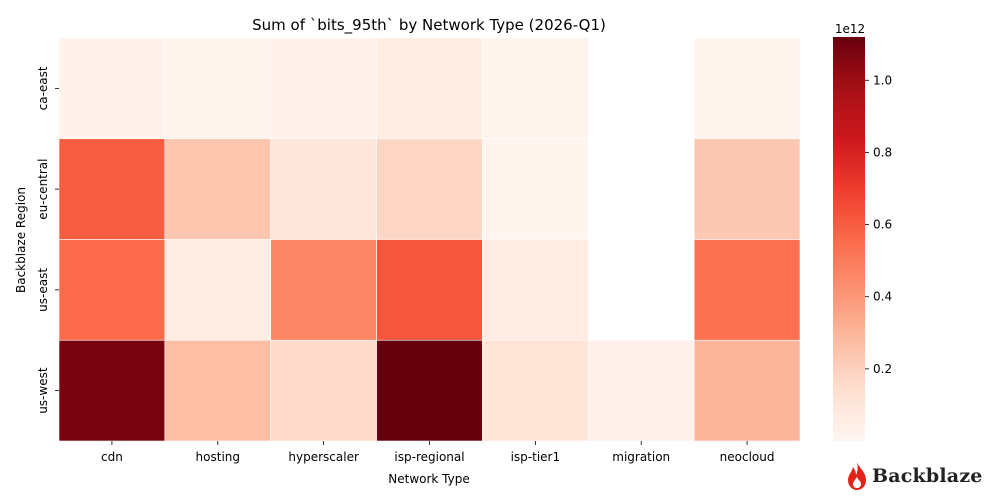  What do you see at coordinates (641, 457) in the screenshot?
I see `x-tick-label: migration` at bounding box center [641, 457].